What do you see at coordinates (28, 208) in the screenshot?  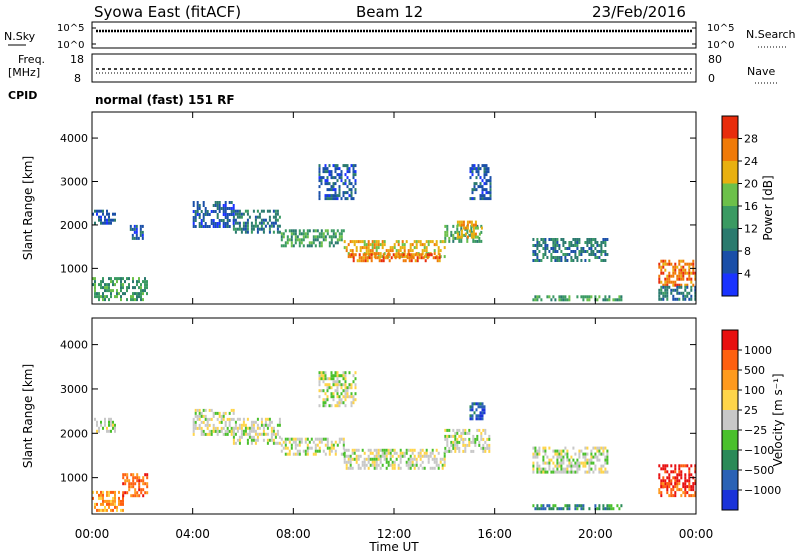 I see `power-y-label: Slant Range [km]` at bounding box center [28, 208].